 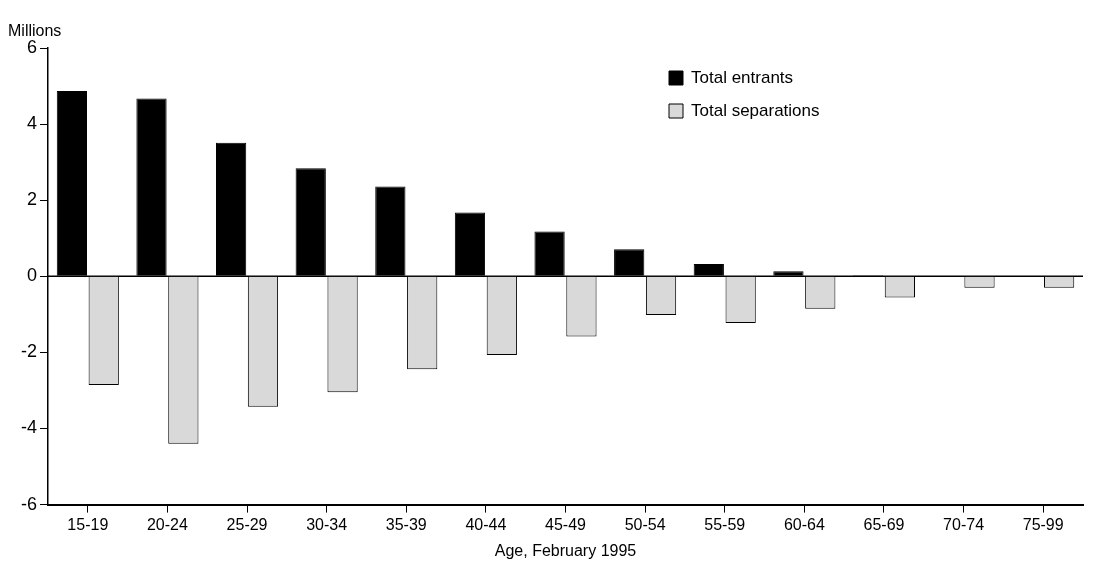 I want to click on y-tick-label: -2, so click(x=28, y=351).